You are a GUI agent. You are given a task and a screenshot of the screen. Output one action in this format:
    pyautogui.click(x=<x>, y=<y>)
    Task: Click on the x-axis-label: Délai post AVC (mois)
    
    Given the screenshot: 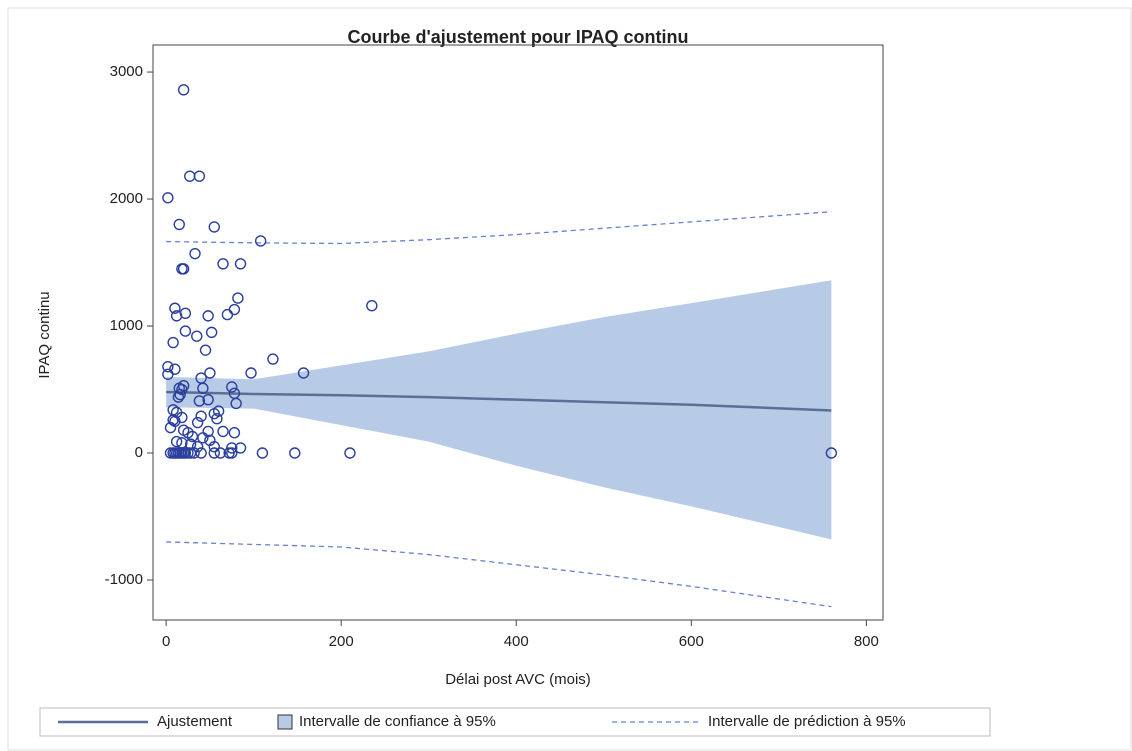 What is the action you would take?
    pyautogui.click(x=518, y=679)
    